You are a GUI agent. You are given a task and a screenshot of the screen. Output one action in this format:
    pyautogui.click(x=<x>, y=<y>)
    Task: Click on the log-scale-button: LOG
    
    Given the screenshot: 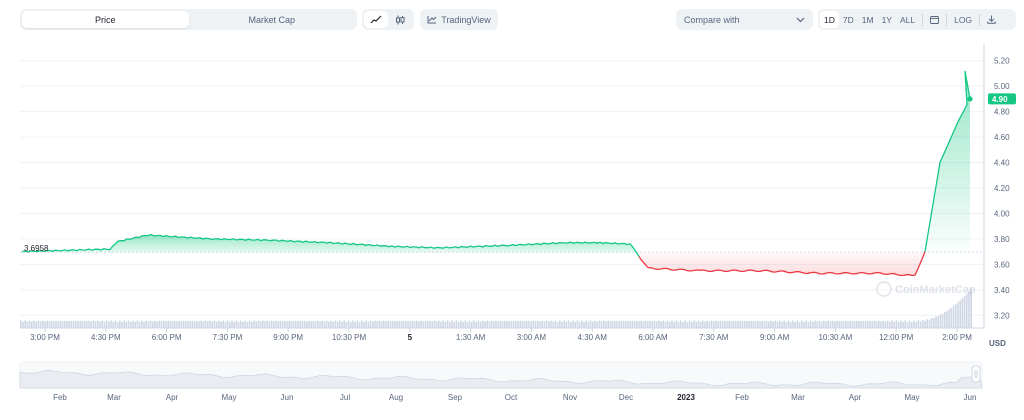 What is the action you would take?
    pyautogui.click(x=963, y=19)
    